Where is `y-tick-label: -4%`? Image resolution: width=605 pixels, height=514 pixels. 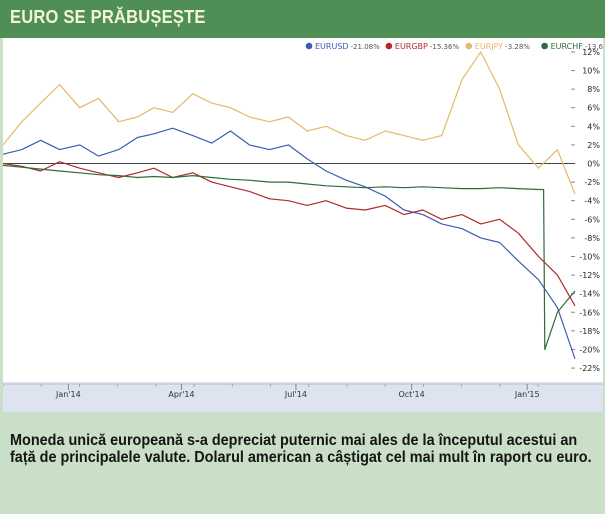 y-tick-label: -4% is located at coordinates (592, 201).